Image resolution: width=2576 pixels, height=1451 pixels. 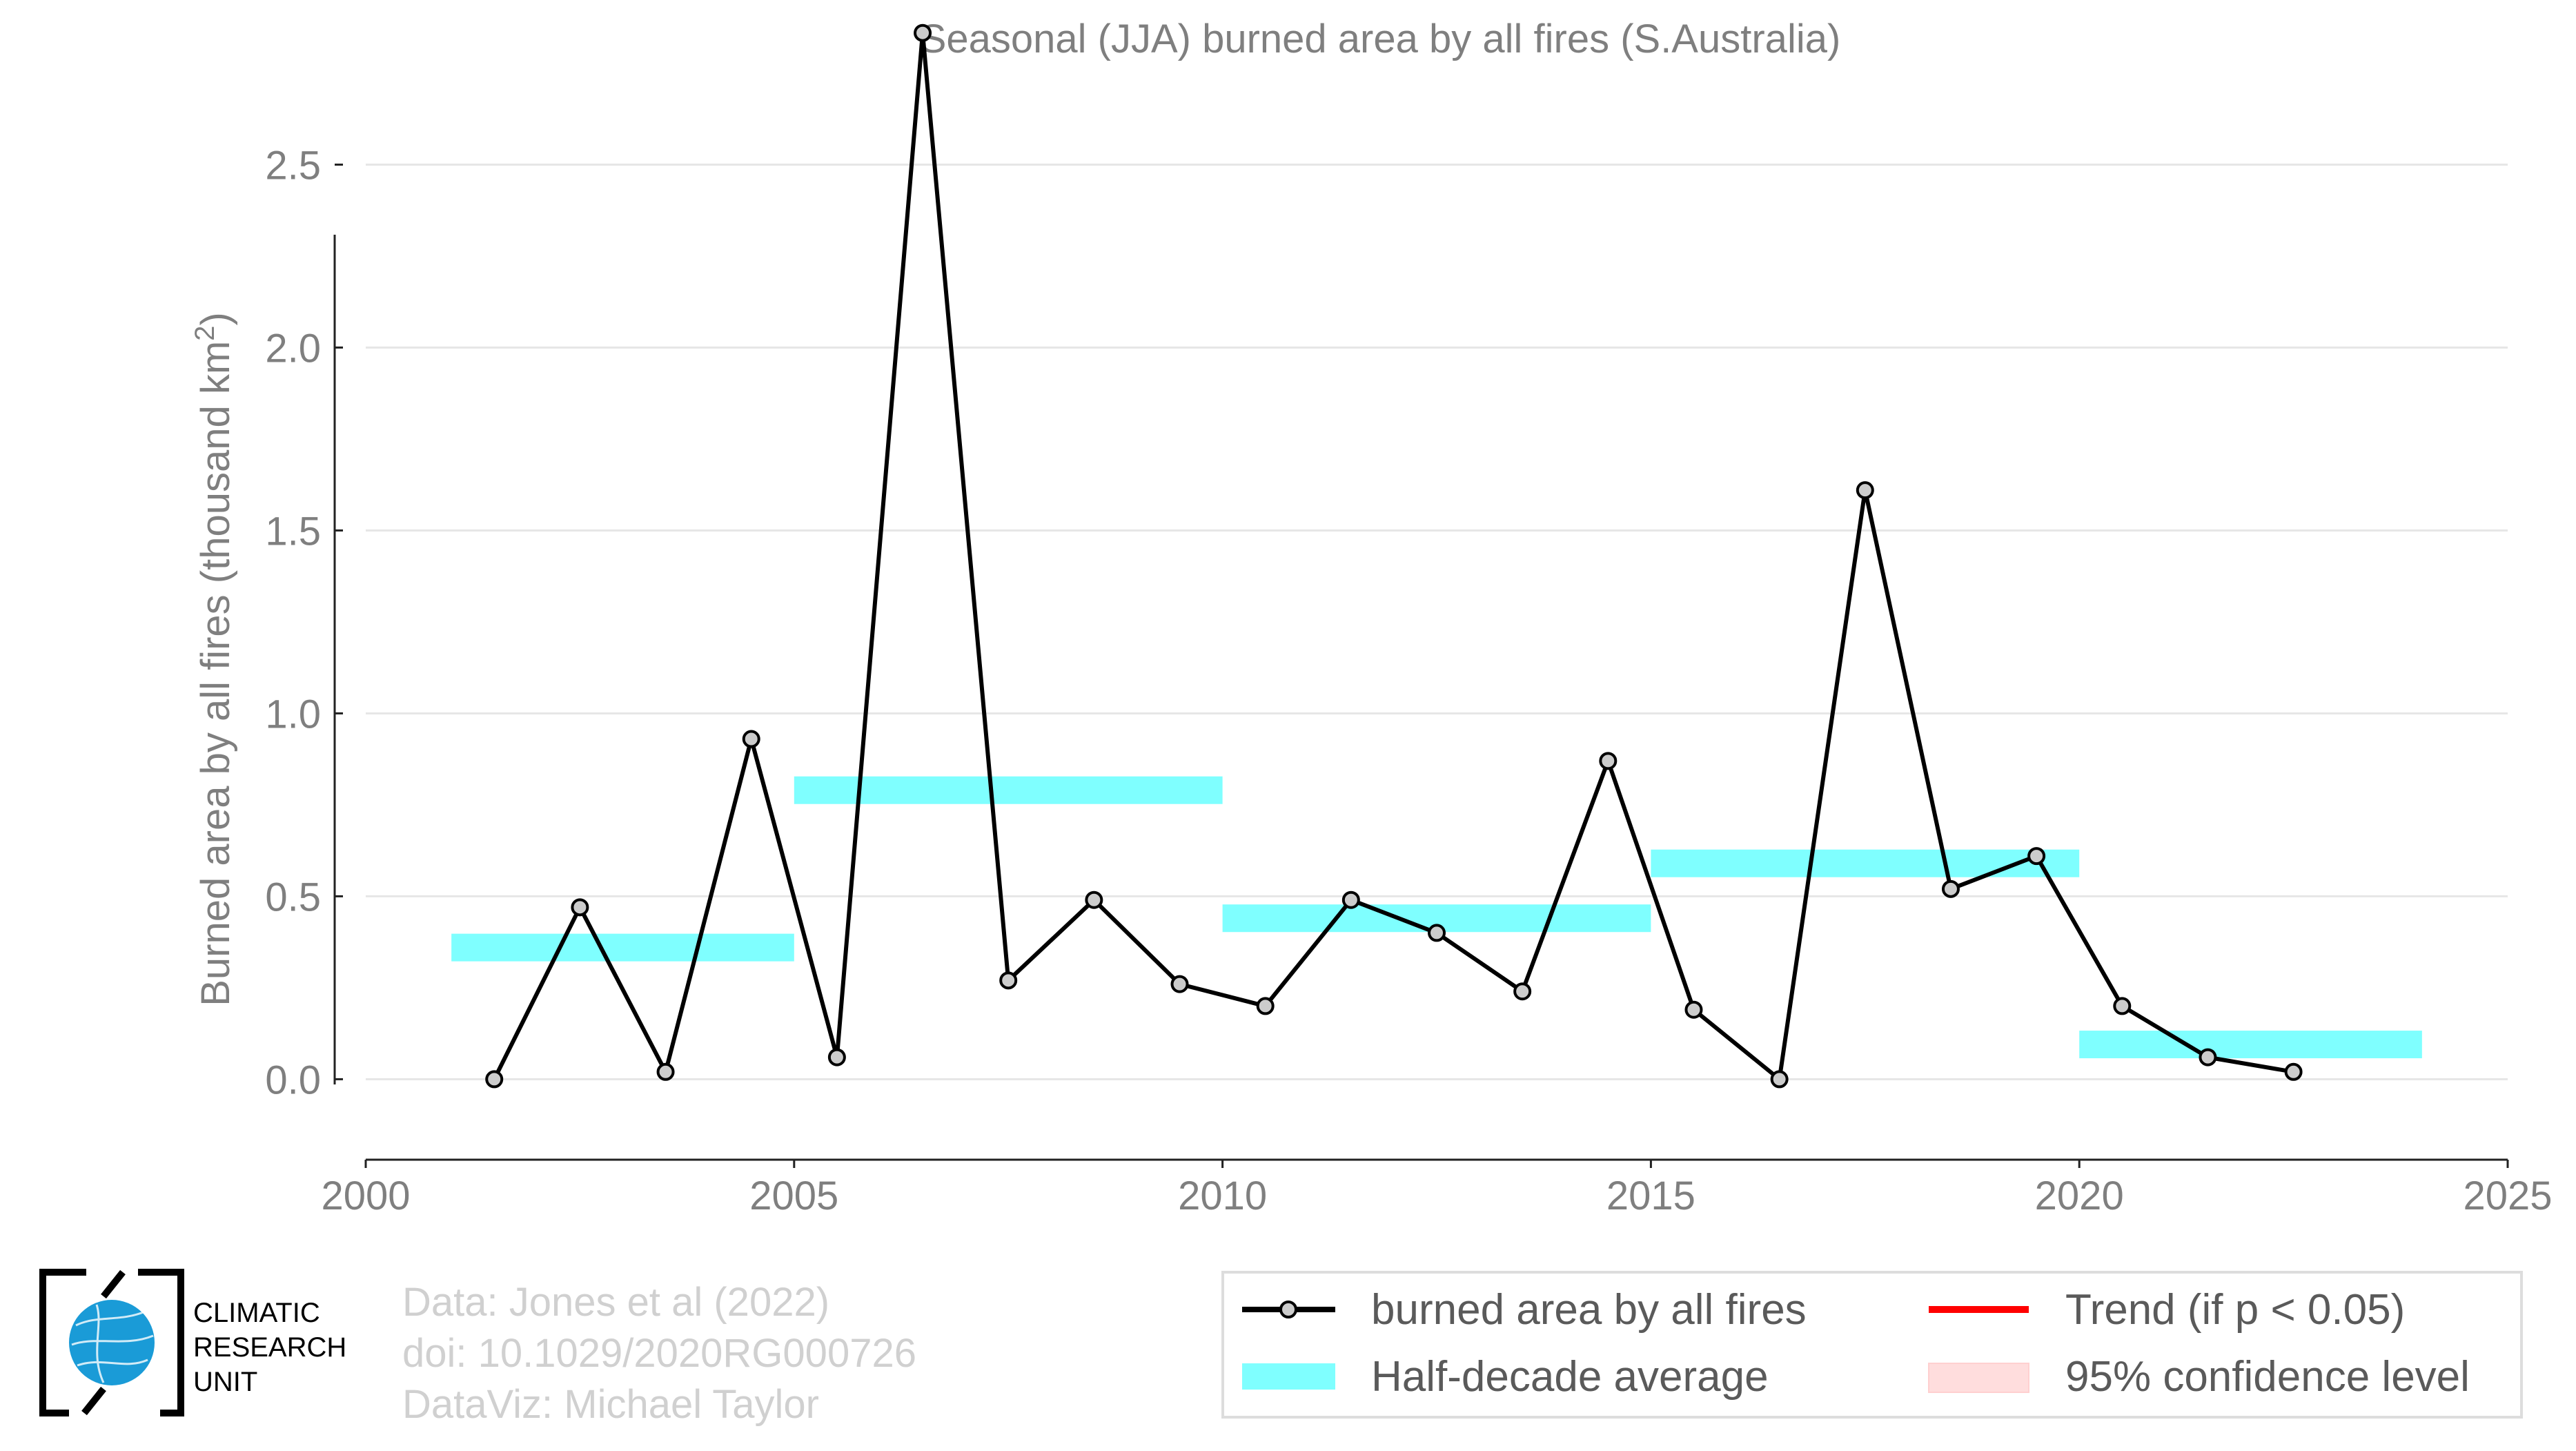 What do you see at coordinates (1589, 1310) in the screenshot?
I see `legend-label-burned-area: burned area by all fires` at bounding box center [1589, 1310].